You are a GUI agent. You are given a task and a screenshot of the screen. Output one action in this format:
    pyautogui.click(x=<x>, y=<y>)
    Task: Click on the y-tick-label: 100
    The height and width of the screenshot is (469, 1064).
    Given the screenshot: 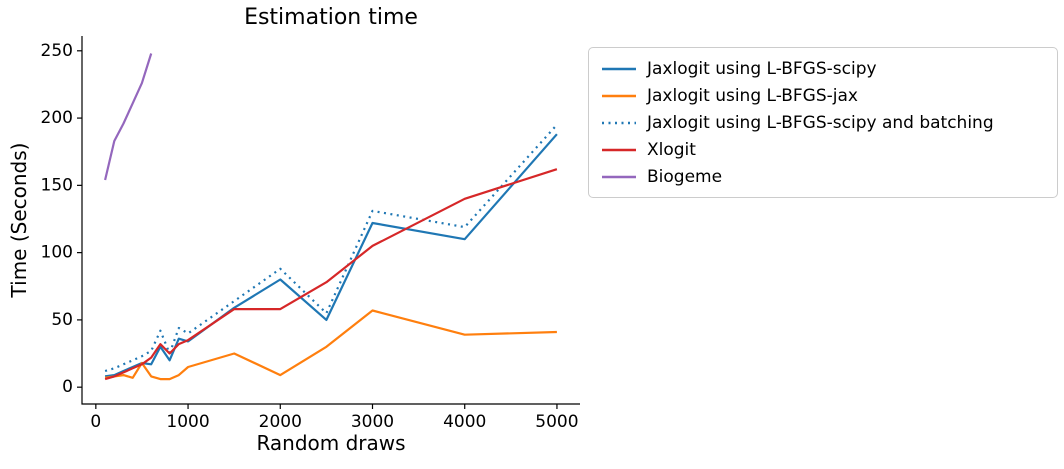 What is the action you would take?
    pyautogui.click(x=57, y=253)
    